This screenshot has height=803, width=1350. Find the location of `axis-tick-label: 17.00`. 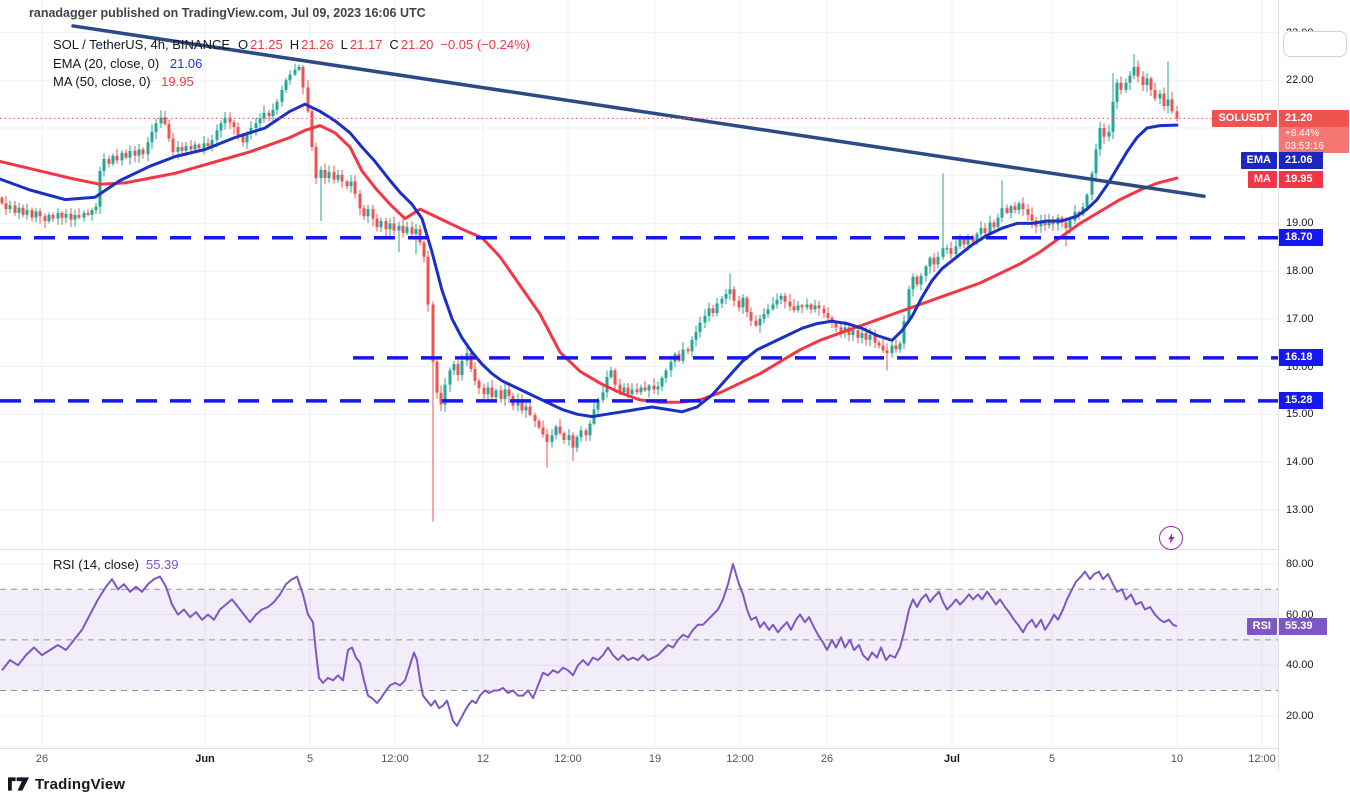

axis-tick-label: 17.00 is located at coordinates (1300, 318).